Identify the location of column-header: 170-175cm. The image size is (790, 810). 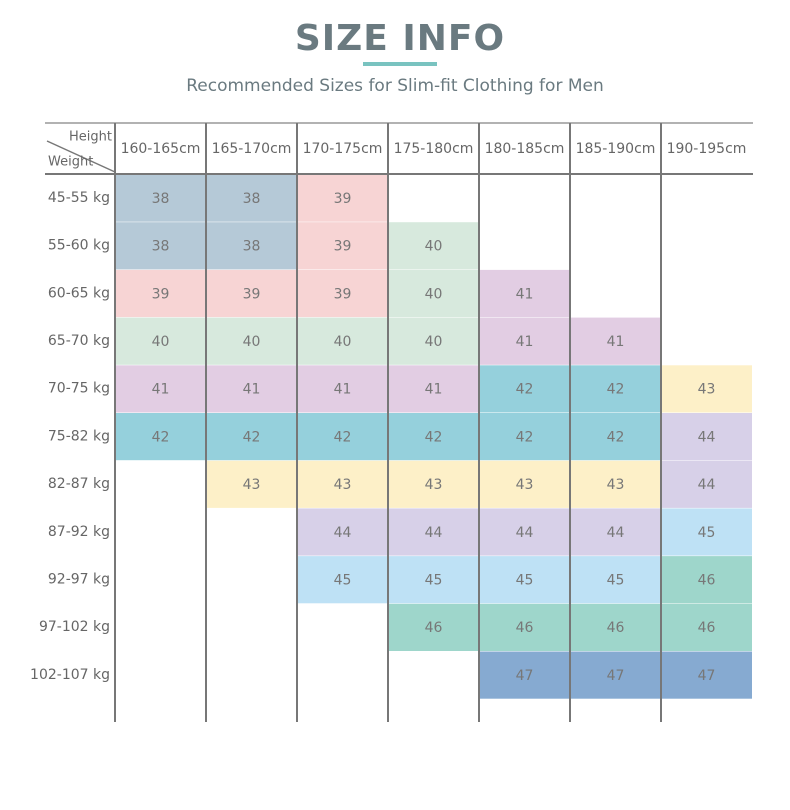
(343, 149).